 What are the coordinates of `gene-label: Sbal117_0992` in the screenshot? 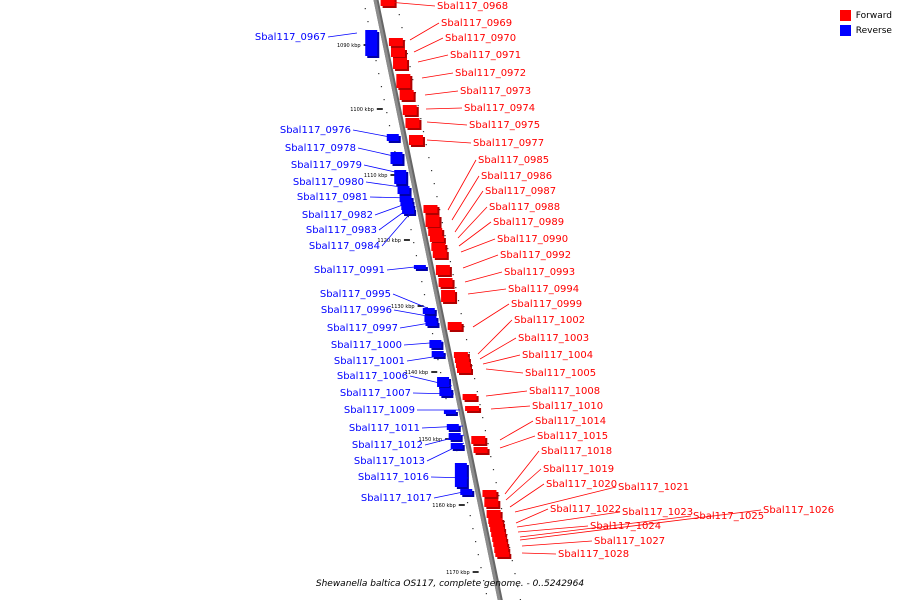 It's located at (535, 255).